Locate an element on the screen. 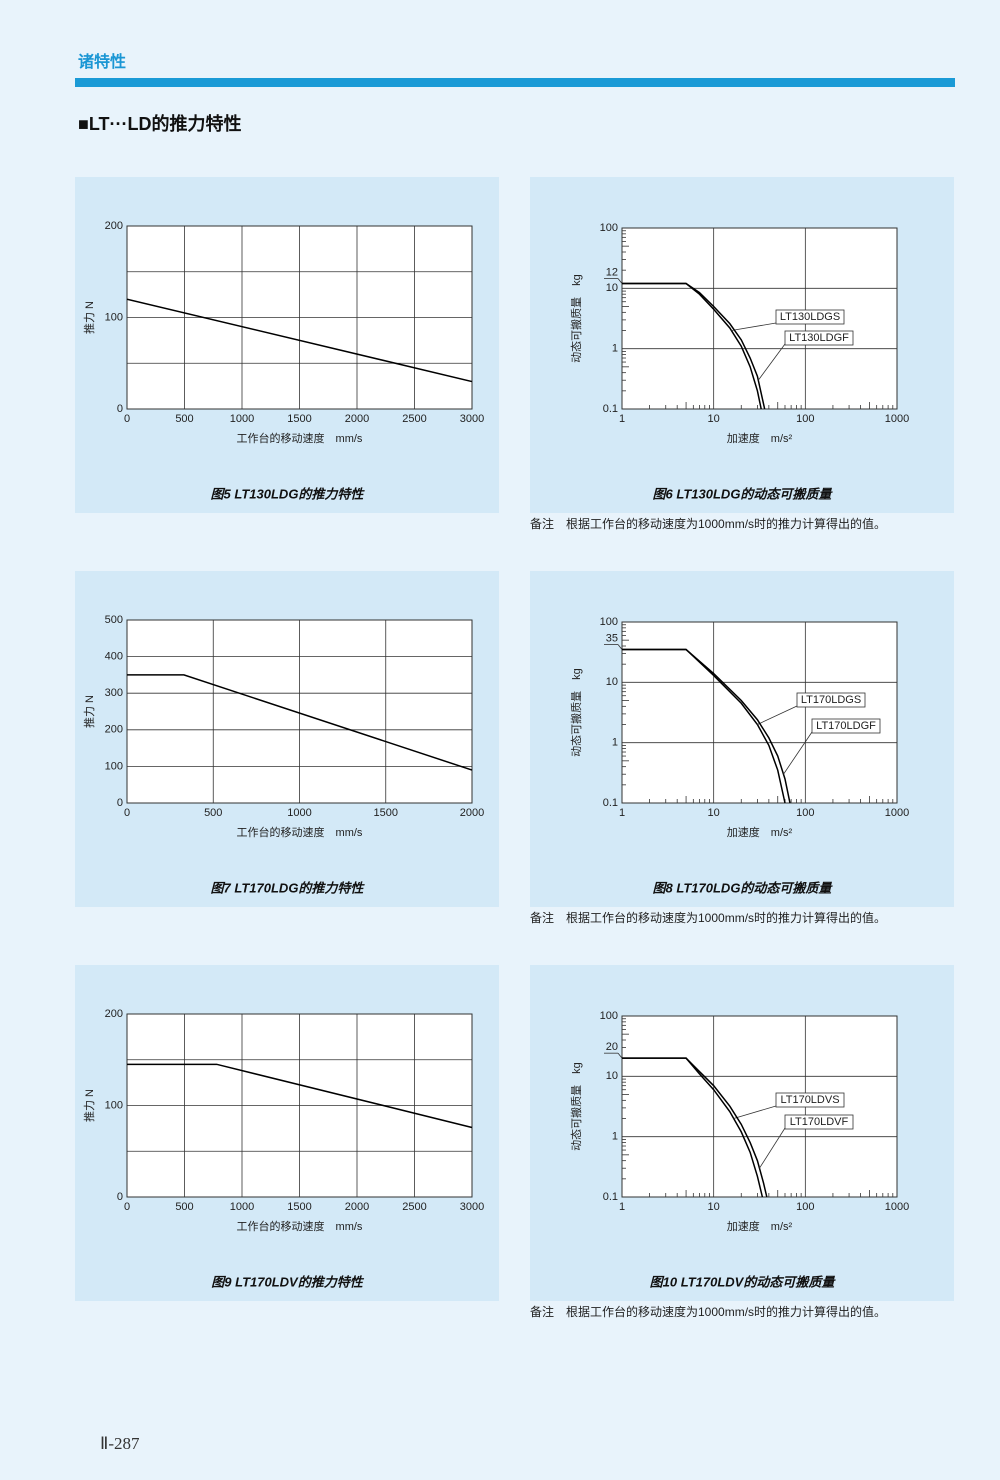 The height and width of the screenshot is (1480, 1000). legend-label: LT130LDGF is located at coordinates (819, 338).